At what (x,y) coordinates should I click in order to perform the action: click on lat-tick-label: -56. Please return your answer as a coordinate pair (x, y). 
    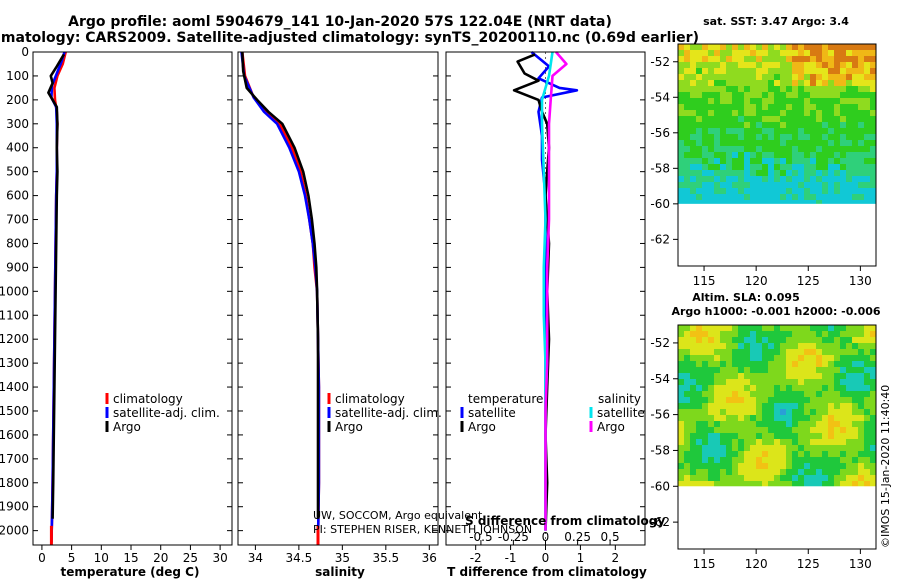
    Looking at the image, I should click on (660, 415).